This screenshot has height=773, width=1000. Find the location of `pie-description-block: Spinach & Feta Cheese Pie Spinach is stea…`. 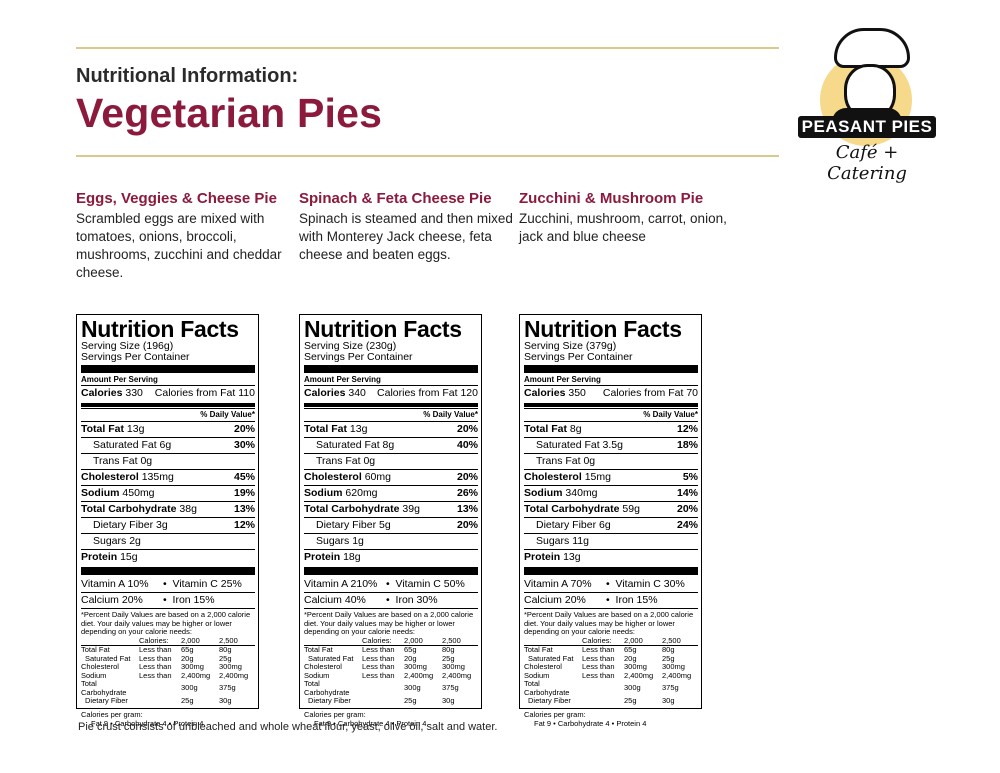

pie-description-block: Spinach & Feta Cheese Pie Spinach is stea… is located at coordinates (406, 227).